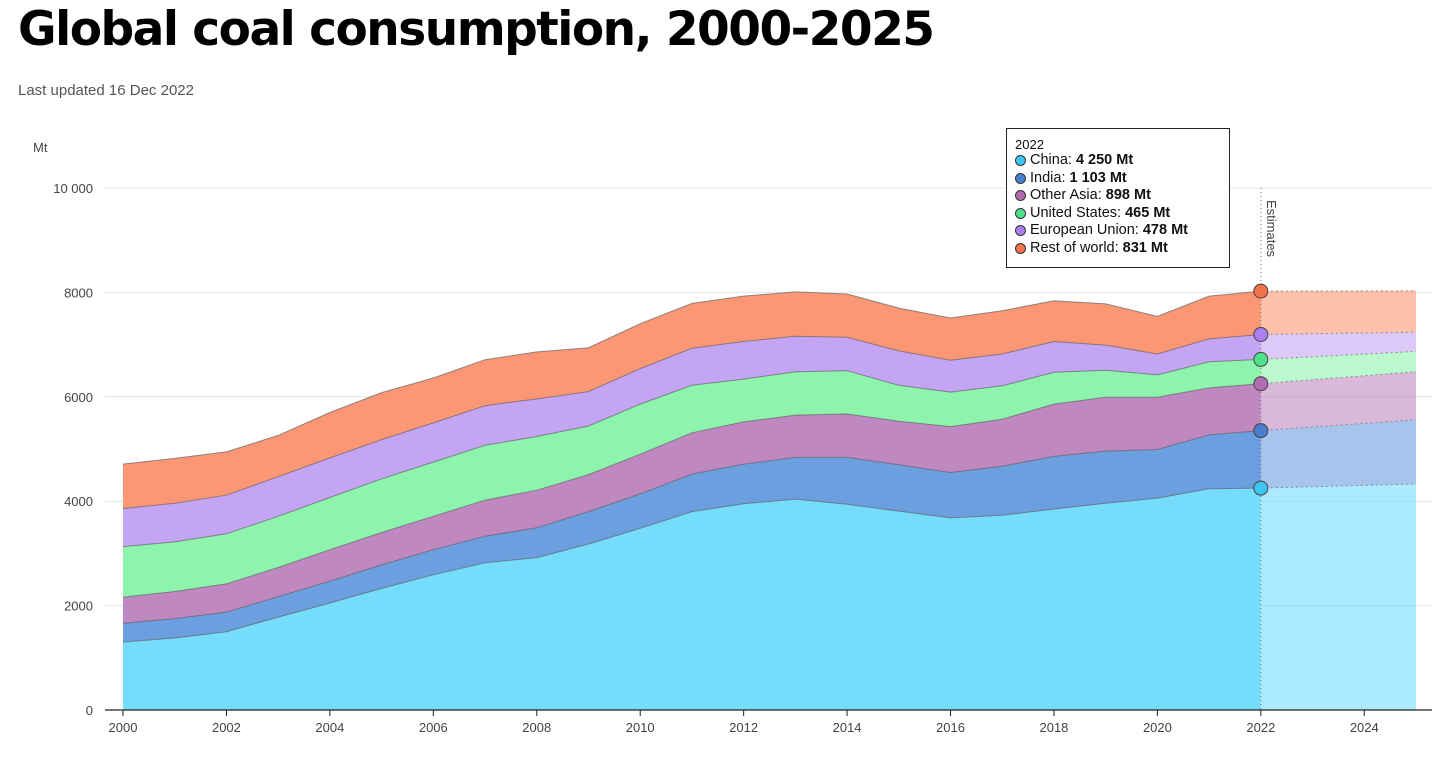  I want to click on x-tick-label: 2014, so click(847, 727).